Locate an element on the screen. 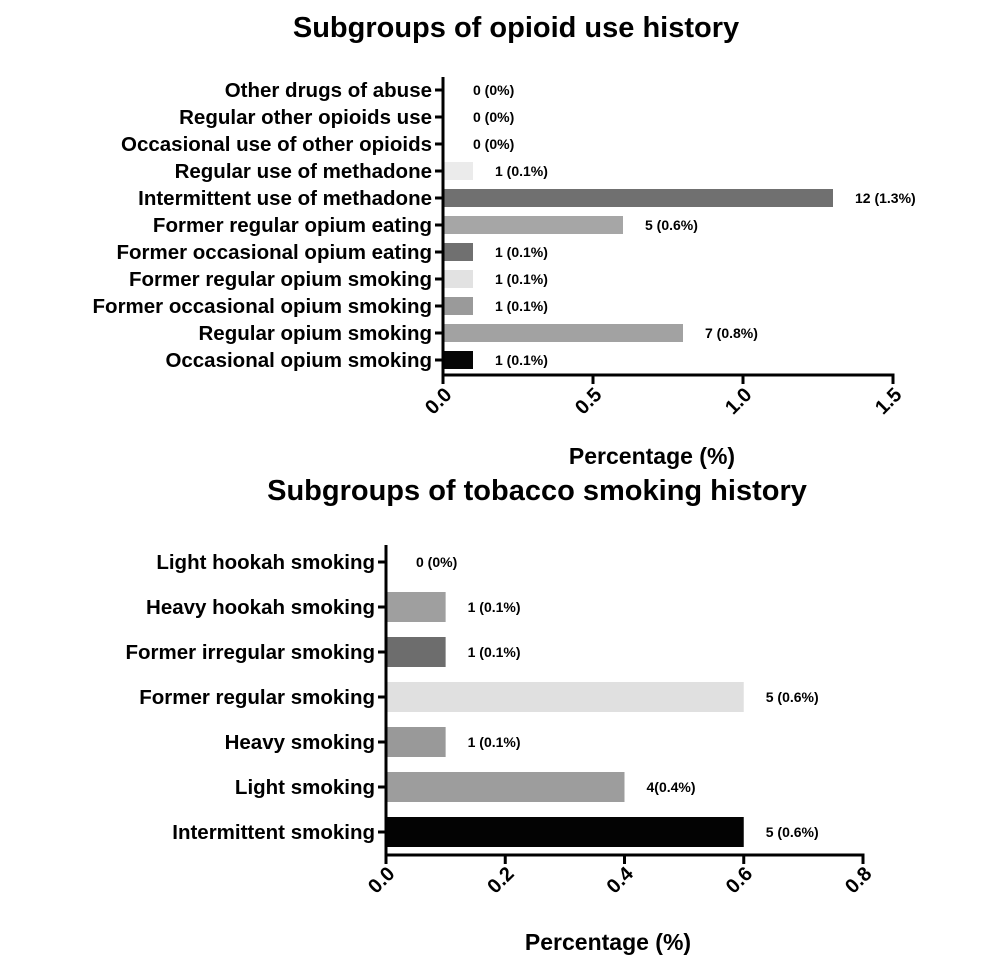  x-tick-label: 1.5 is located at coordinates (888, 401).